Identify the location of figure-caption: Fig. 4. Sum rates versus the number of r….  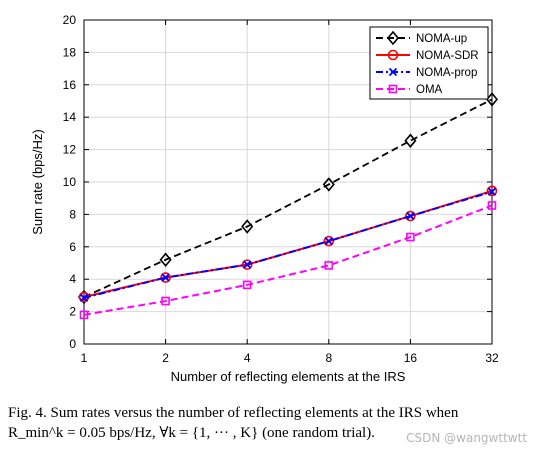
(273, 423).